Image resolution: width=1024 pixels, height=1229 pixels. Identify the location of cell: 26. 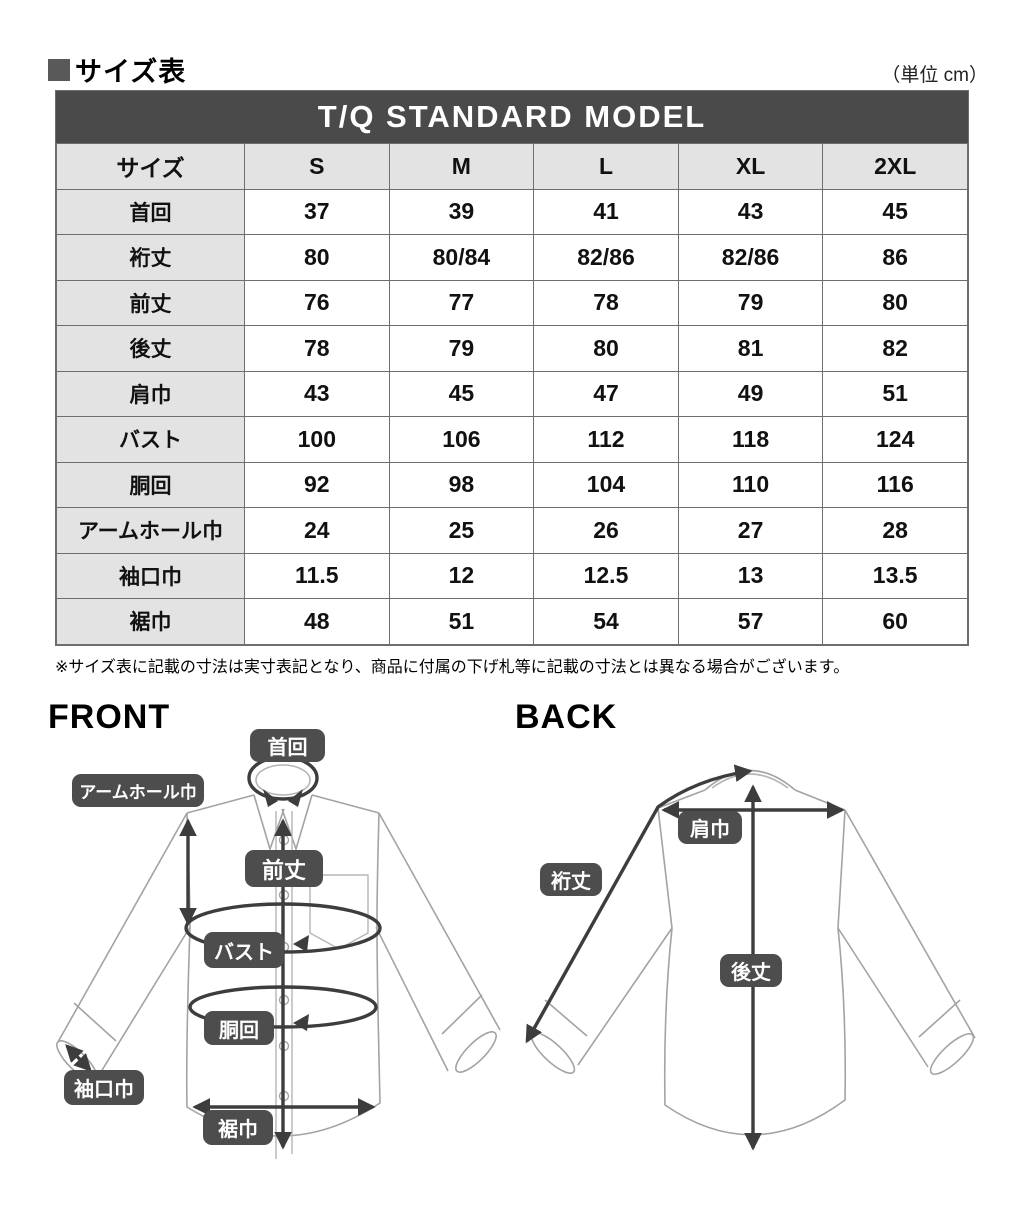
(606, 530).